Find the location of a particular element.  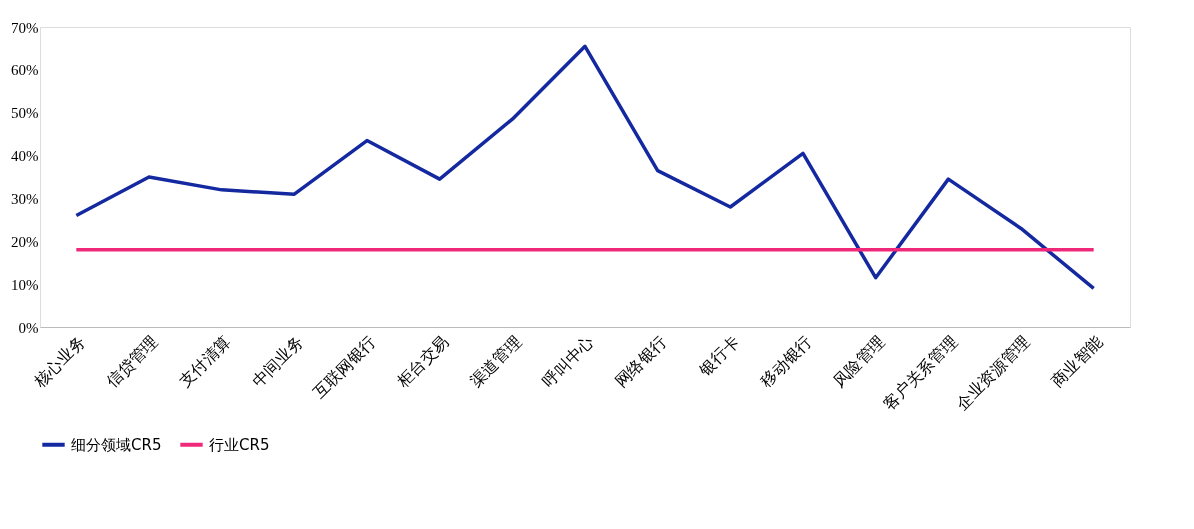

y-tick-label: 20% is located at coordinates (25, 241).